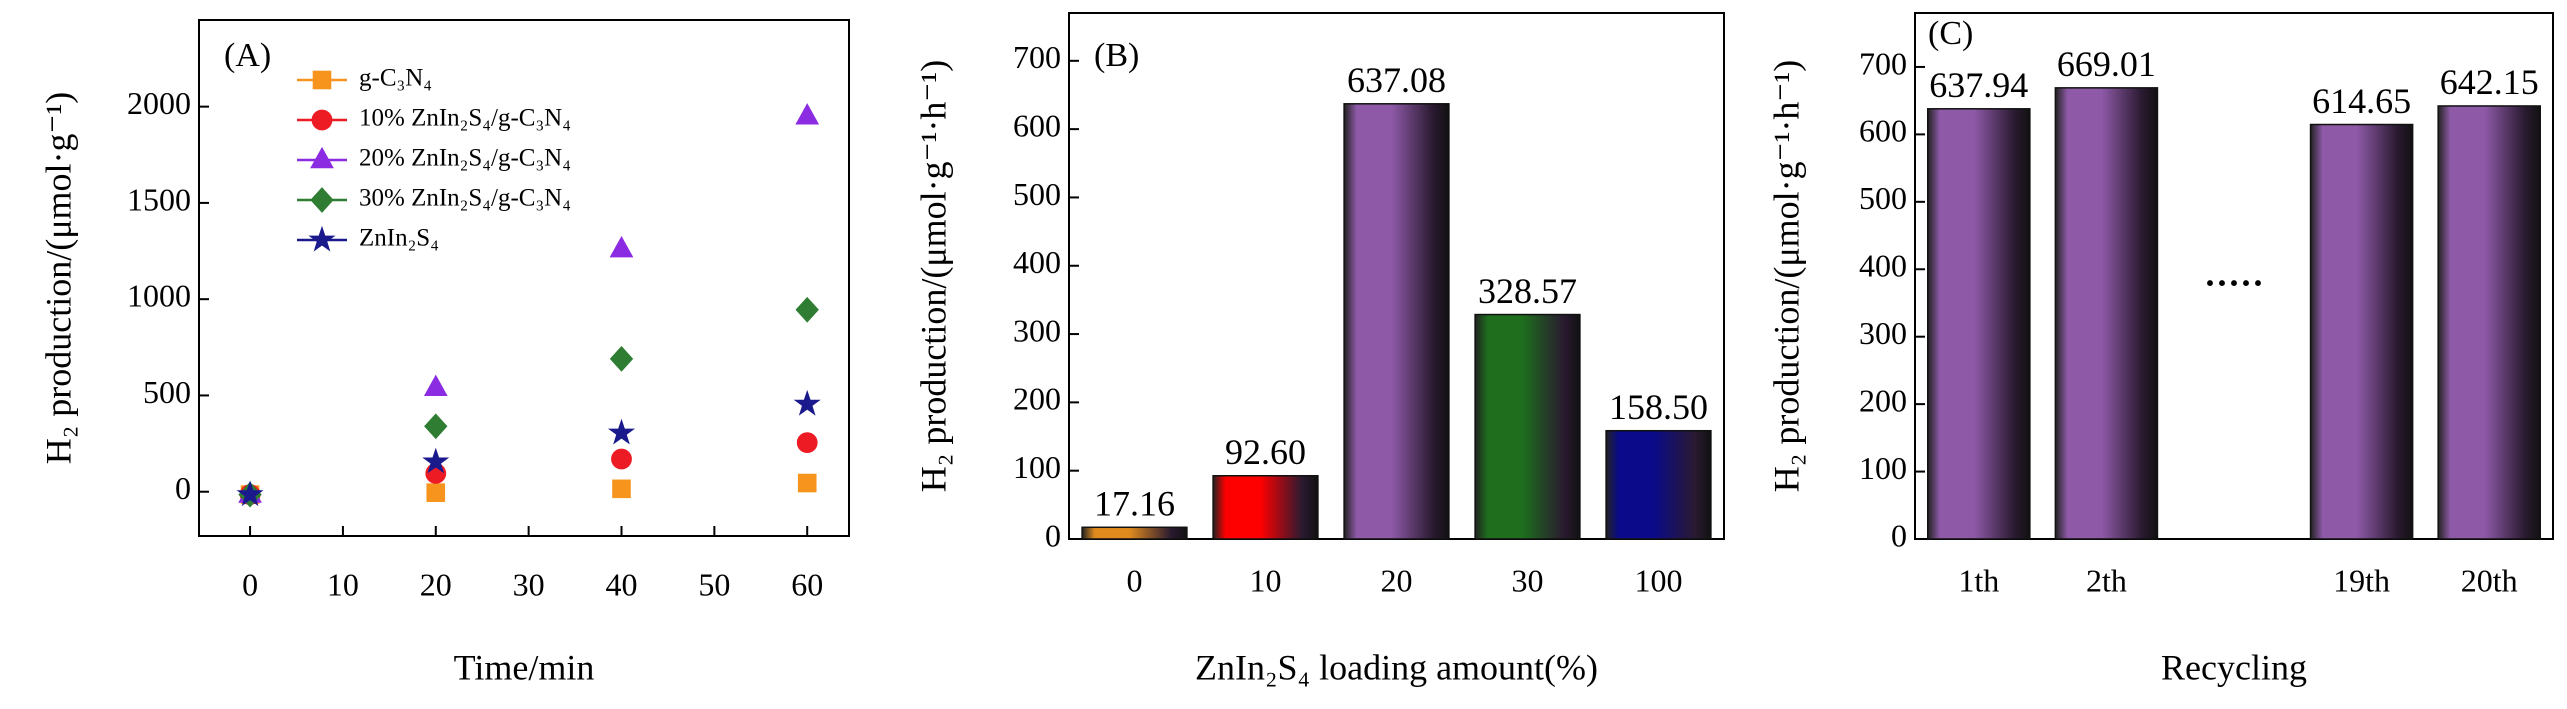 The height and width of the screenshot is (709, 2567). What do you see at coordinates (714, 584) in the screenshot?
I see `x-tick-label: 50` at bounding box center [714, 584].